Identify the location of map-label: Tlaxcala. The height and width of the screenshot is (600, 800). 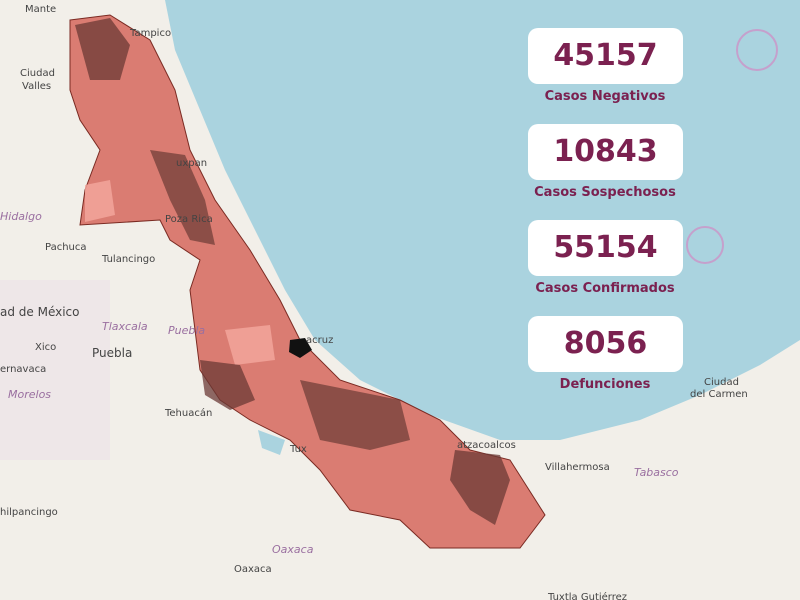
(125, 326).